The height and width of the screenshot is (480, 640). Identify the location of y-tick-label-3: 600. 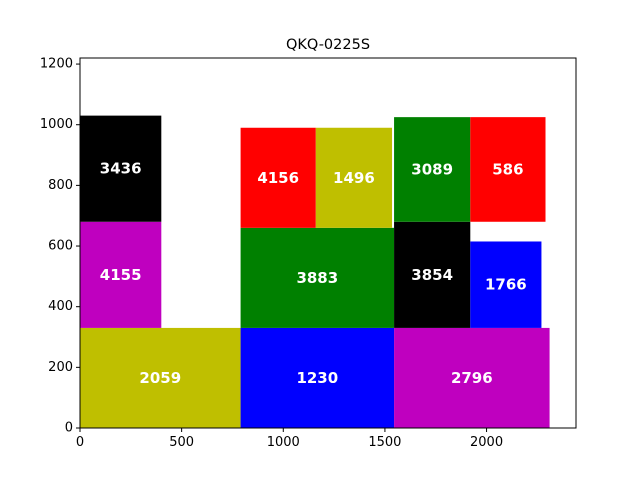
(60, 246).